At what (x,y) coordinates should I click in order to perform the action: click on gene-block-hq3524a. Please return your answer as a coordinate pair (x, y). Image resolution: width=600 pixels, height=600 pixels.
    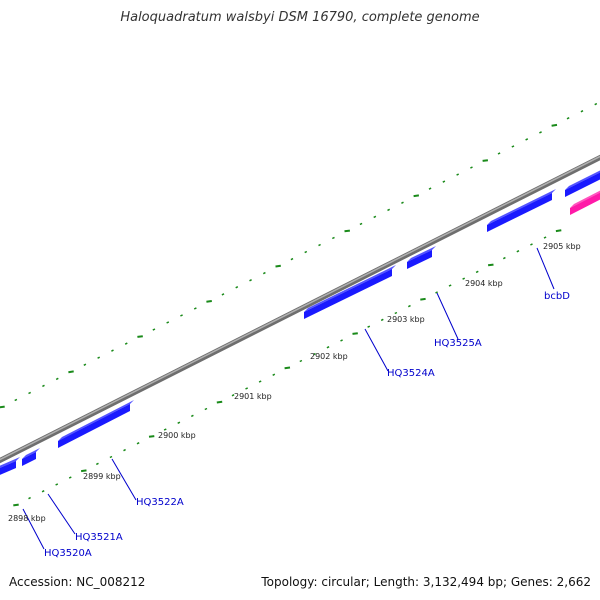
    Looking at the image, I should click on (350, 292).